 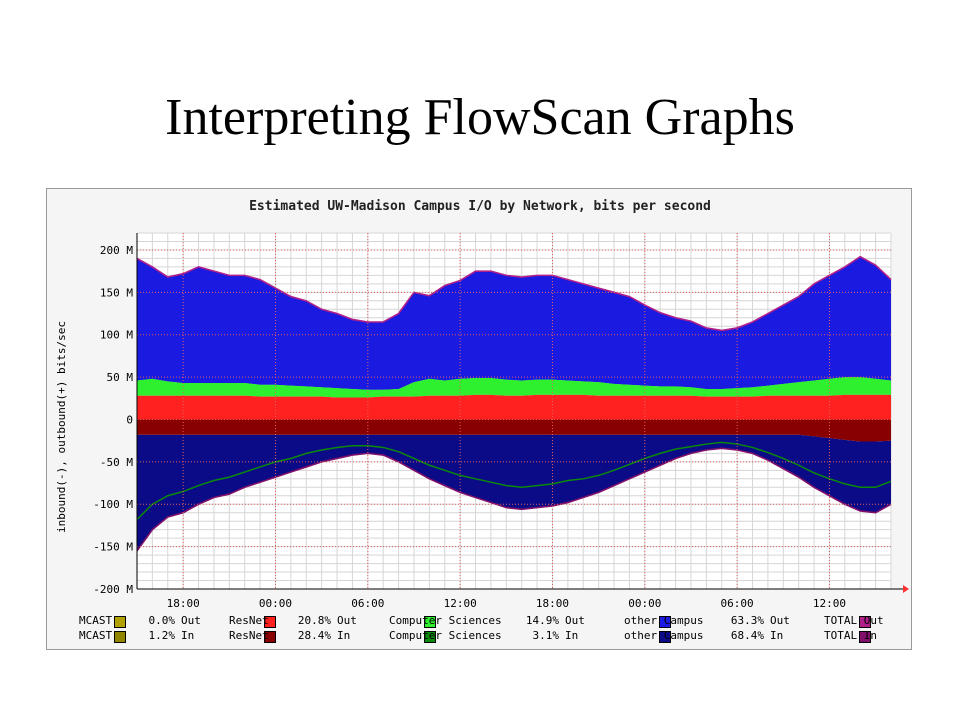 I want to click on legend-item: Computer Sciences 3.1% In, so click(x=483, y=636).